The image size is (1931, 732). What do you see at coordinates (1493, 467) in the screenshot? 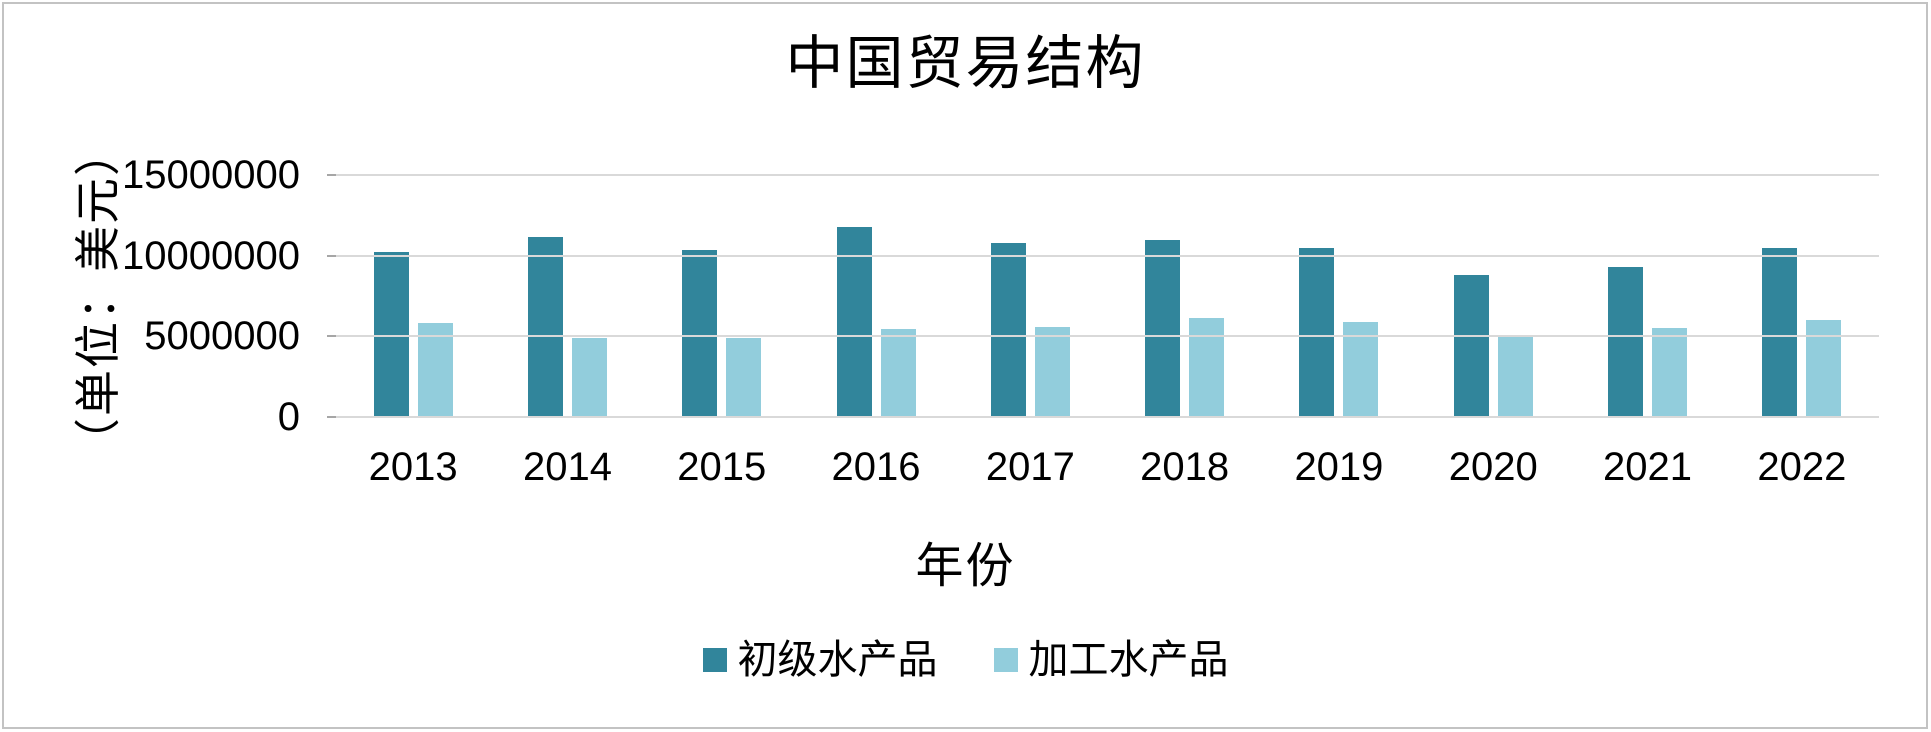
I see `x-tick-label-2020: 2020` at bounding box center [1493, 467].